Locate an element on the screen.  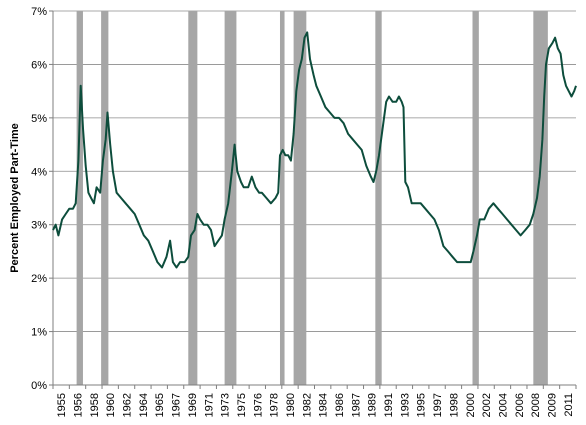
x-tick-label: 2000 is located at coordinates (471, 405).